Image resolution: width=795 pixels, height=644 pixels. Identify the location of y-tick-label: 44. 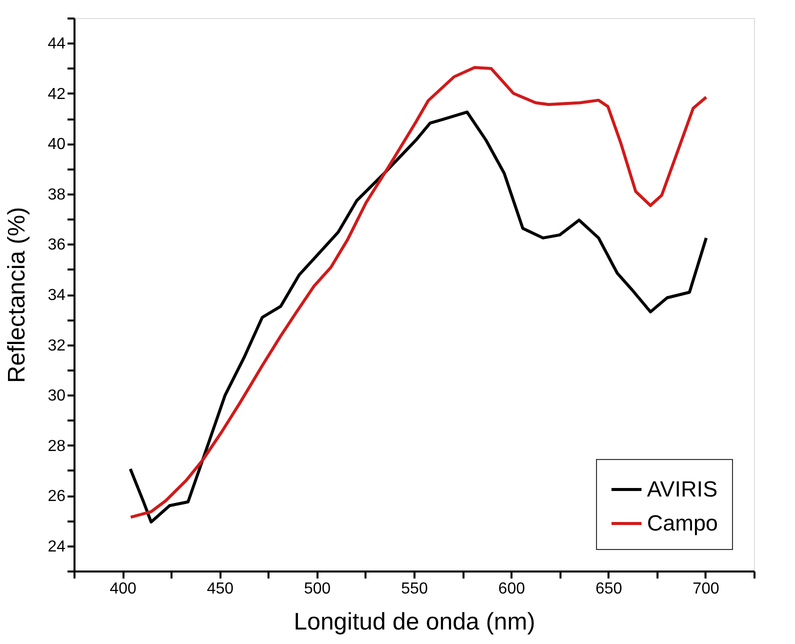
(57, 44).